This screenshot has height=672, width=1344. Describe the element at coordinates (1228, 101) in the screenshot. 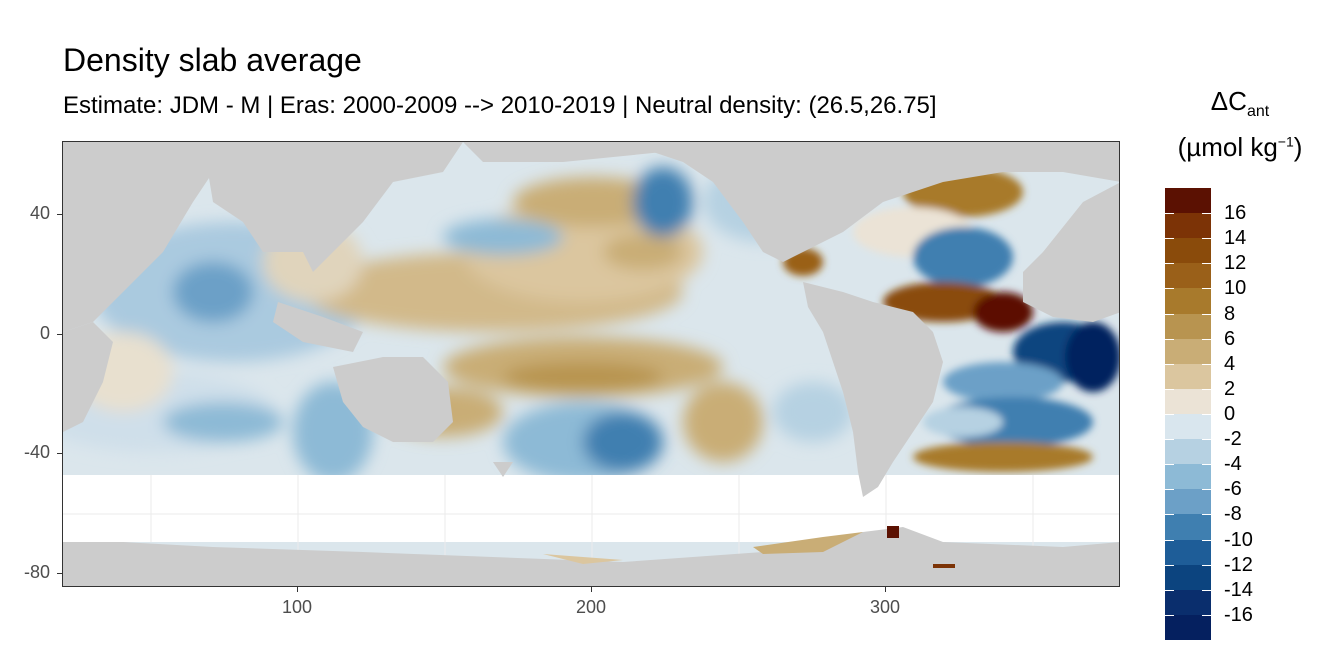

I see `legend-symbol: ΔC` at that location.